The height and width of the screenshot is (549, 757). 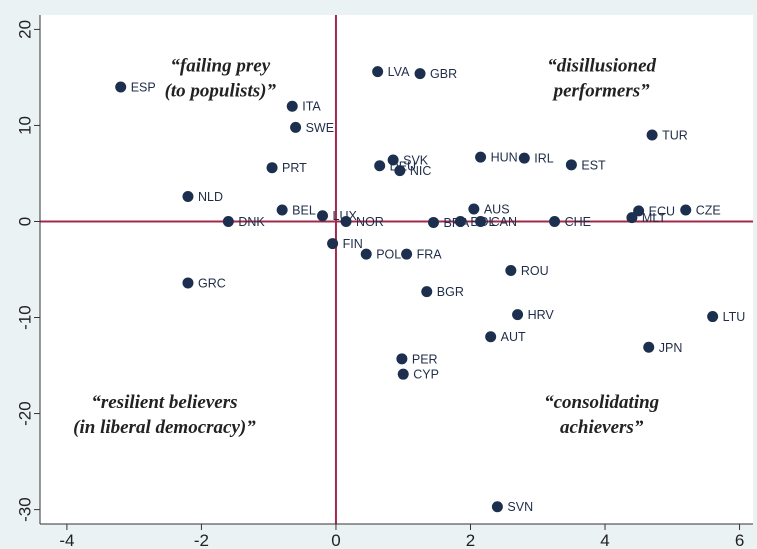 I want to click on point-lva, so click(x=377, y=71).